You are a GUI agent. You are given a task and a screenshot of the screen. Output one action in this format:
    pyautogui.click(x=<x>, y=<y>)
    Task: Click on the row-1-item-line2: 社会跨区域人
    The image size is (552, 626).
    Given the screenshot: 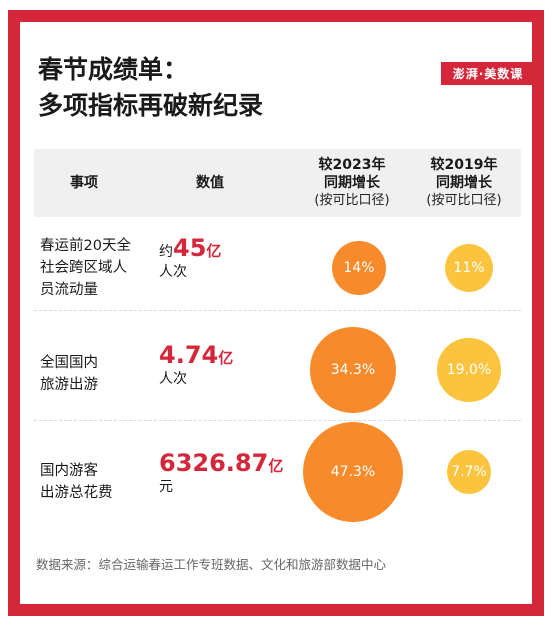 What is the action you would take?
    pyautogui.click(x=83, y=268)
    